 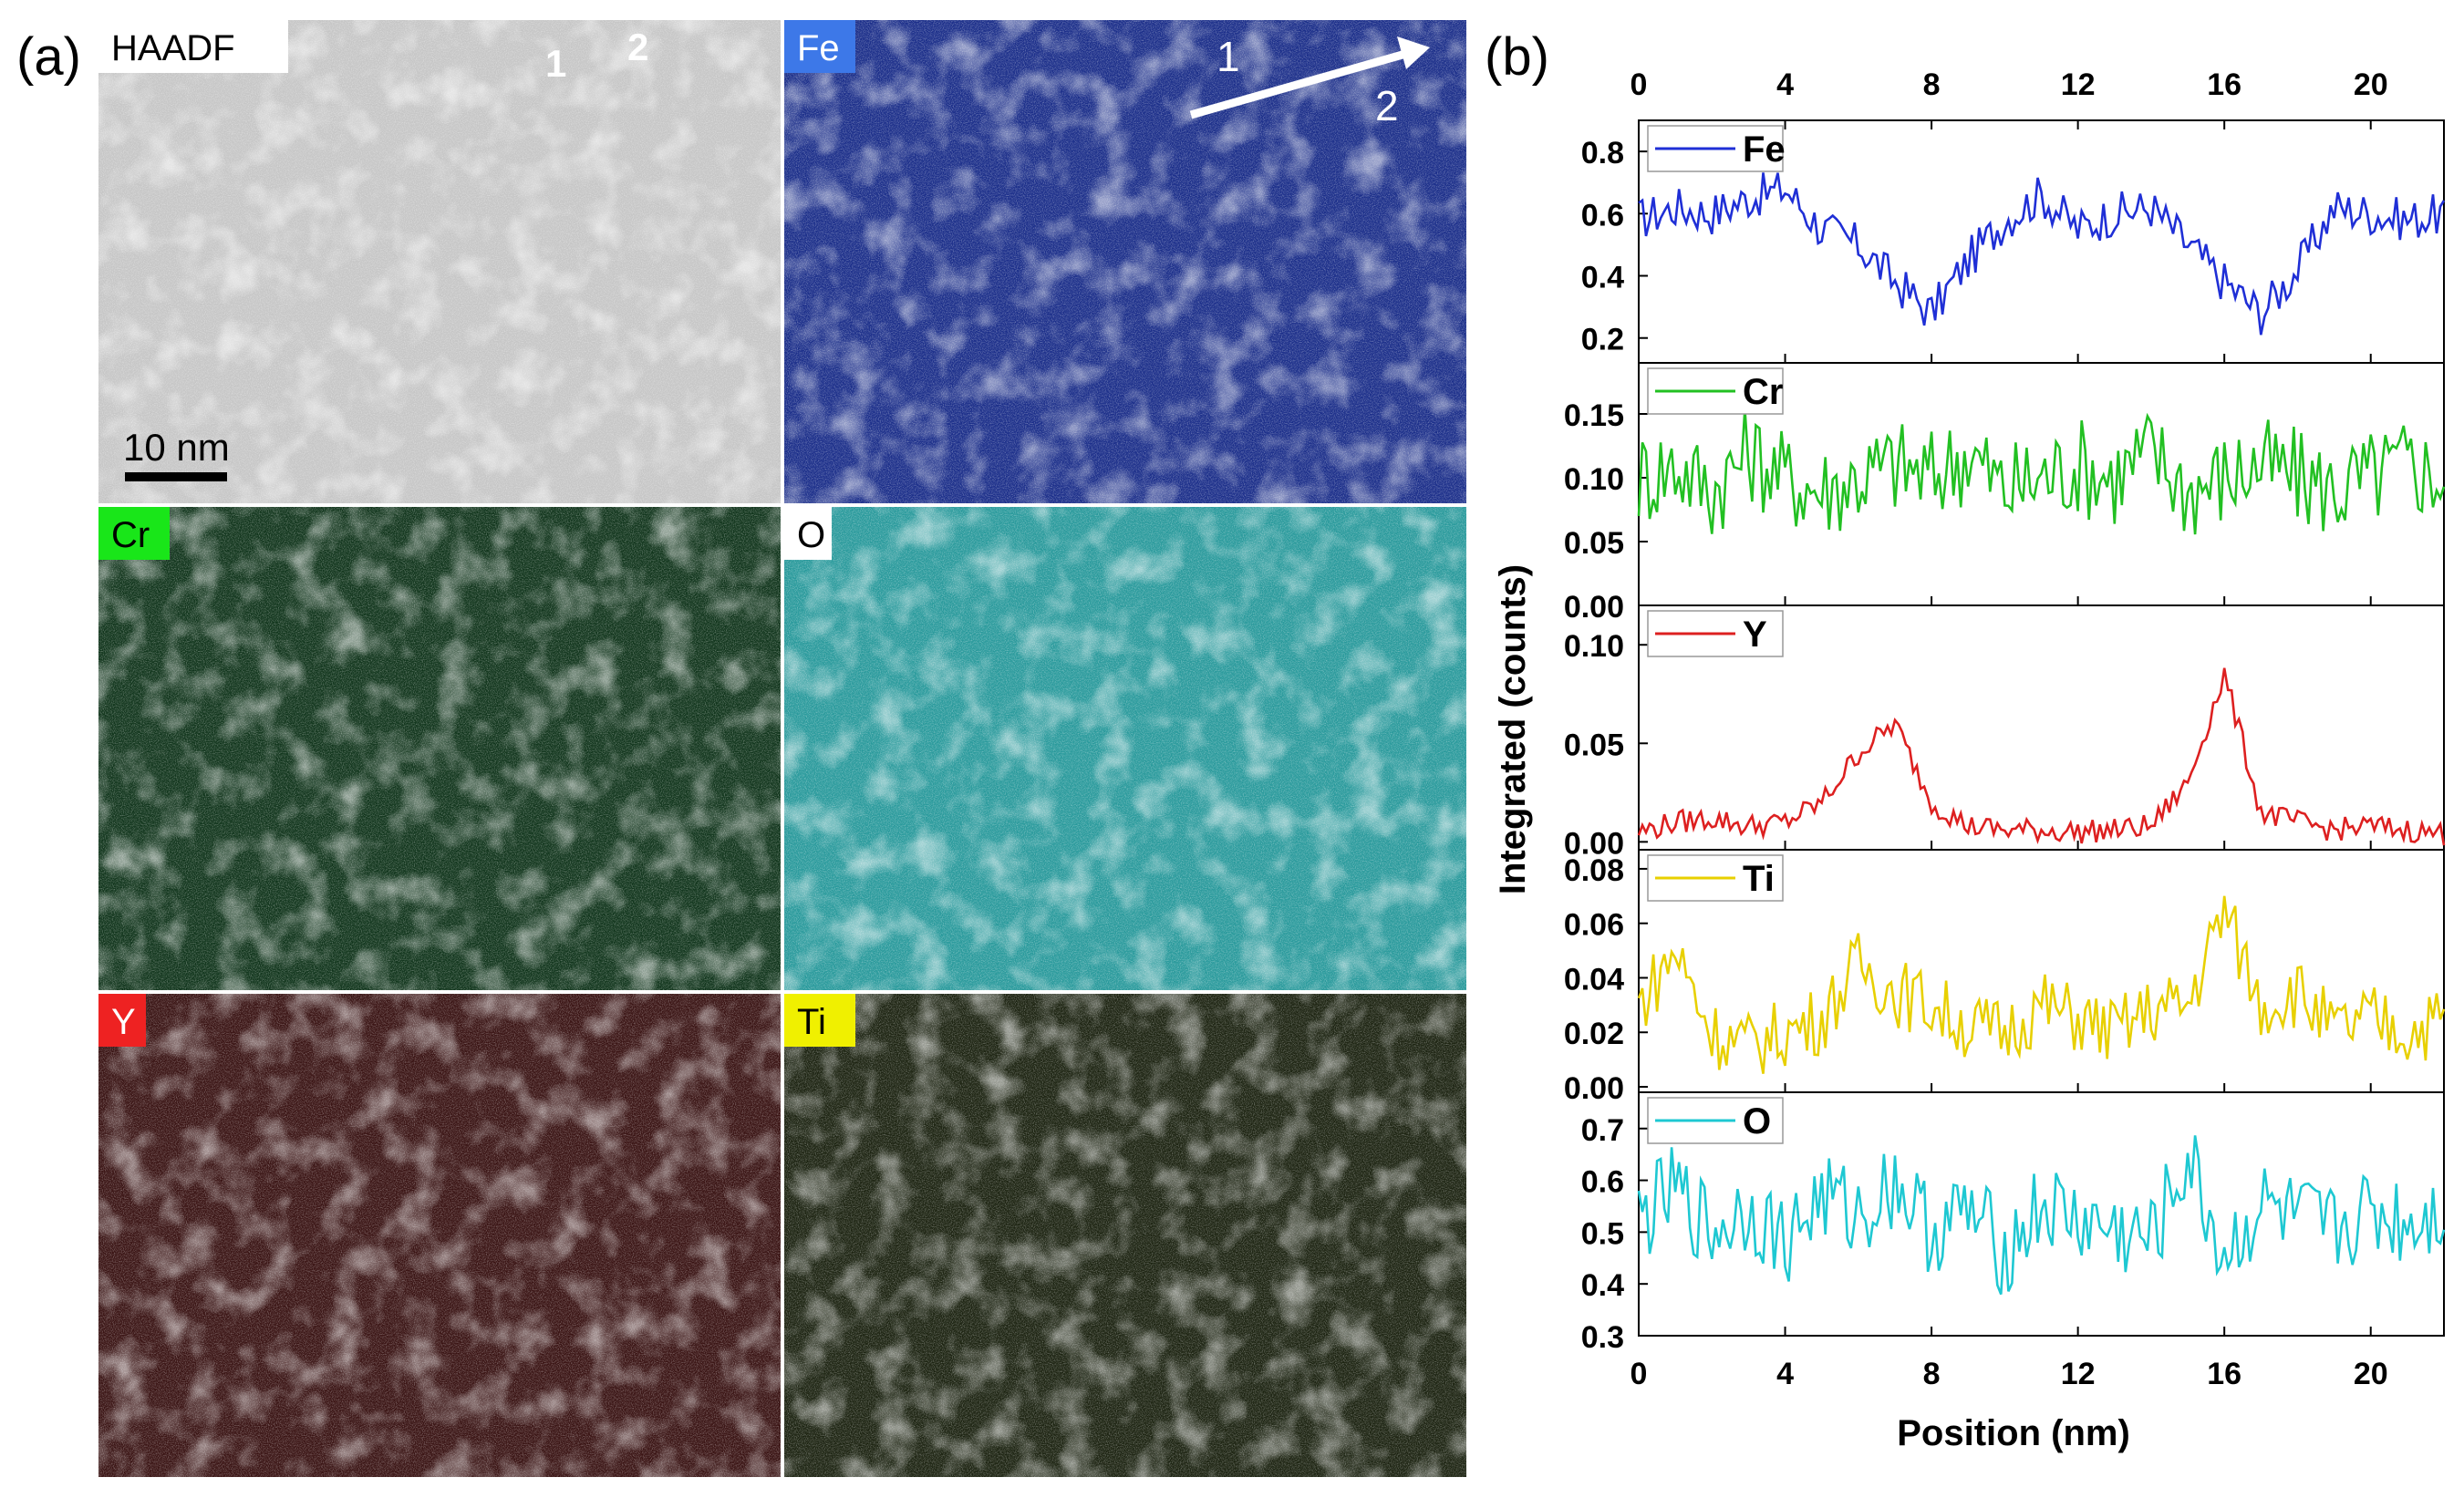 What do you see at coordinates (177, 447) in the screenshot?
I see `scale-bar-label: 10 nm` at bounding box center [177, 447].